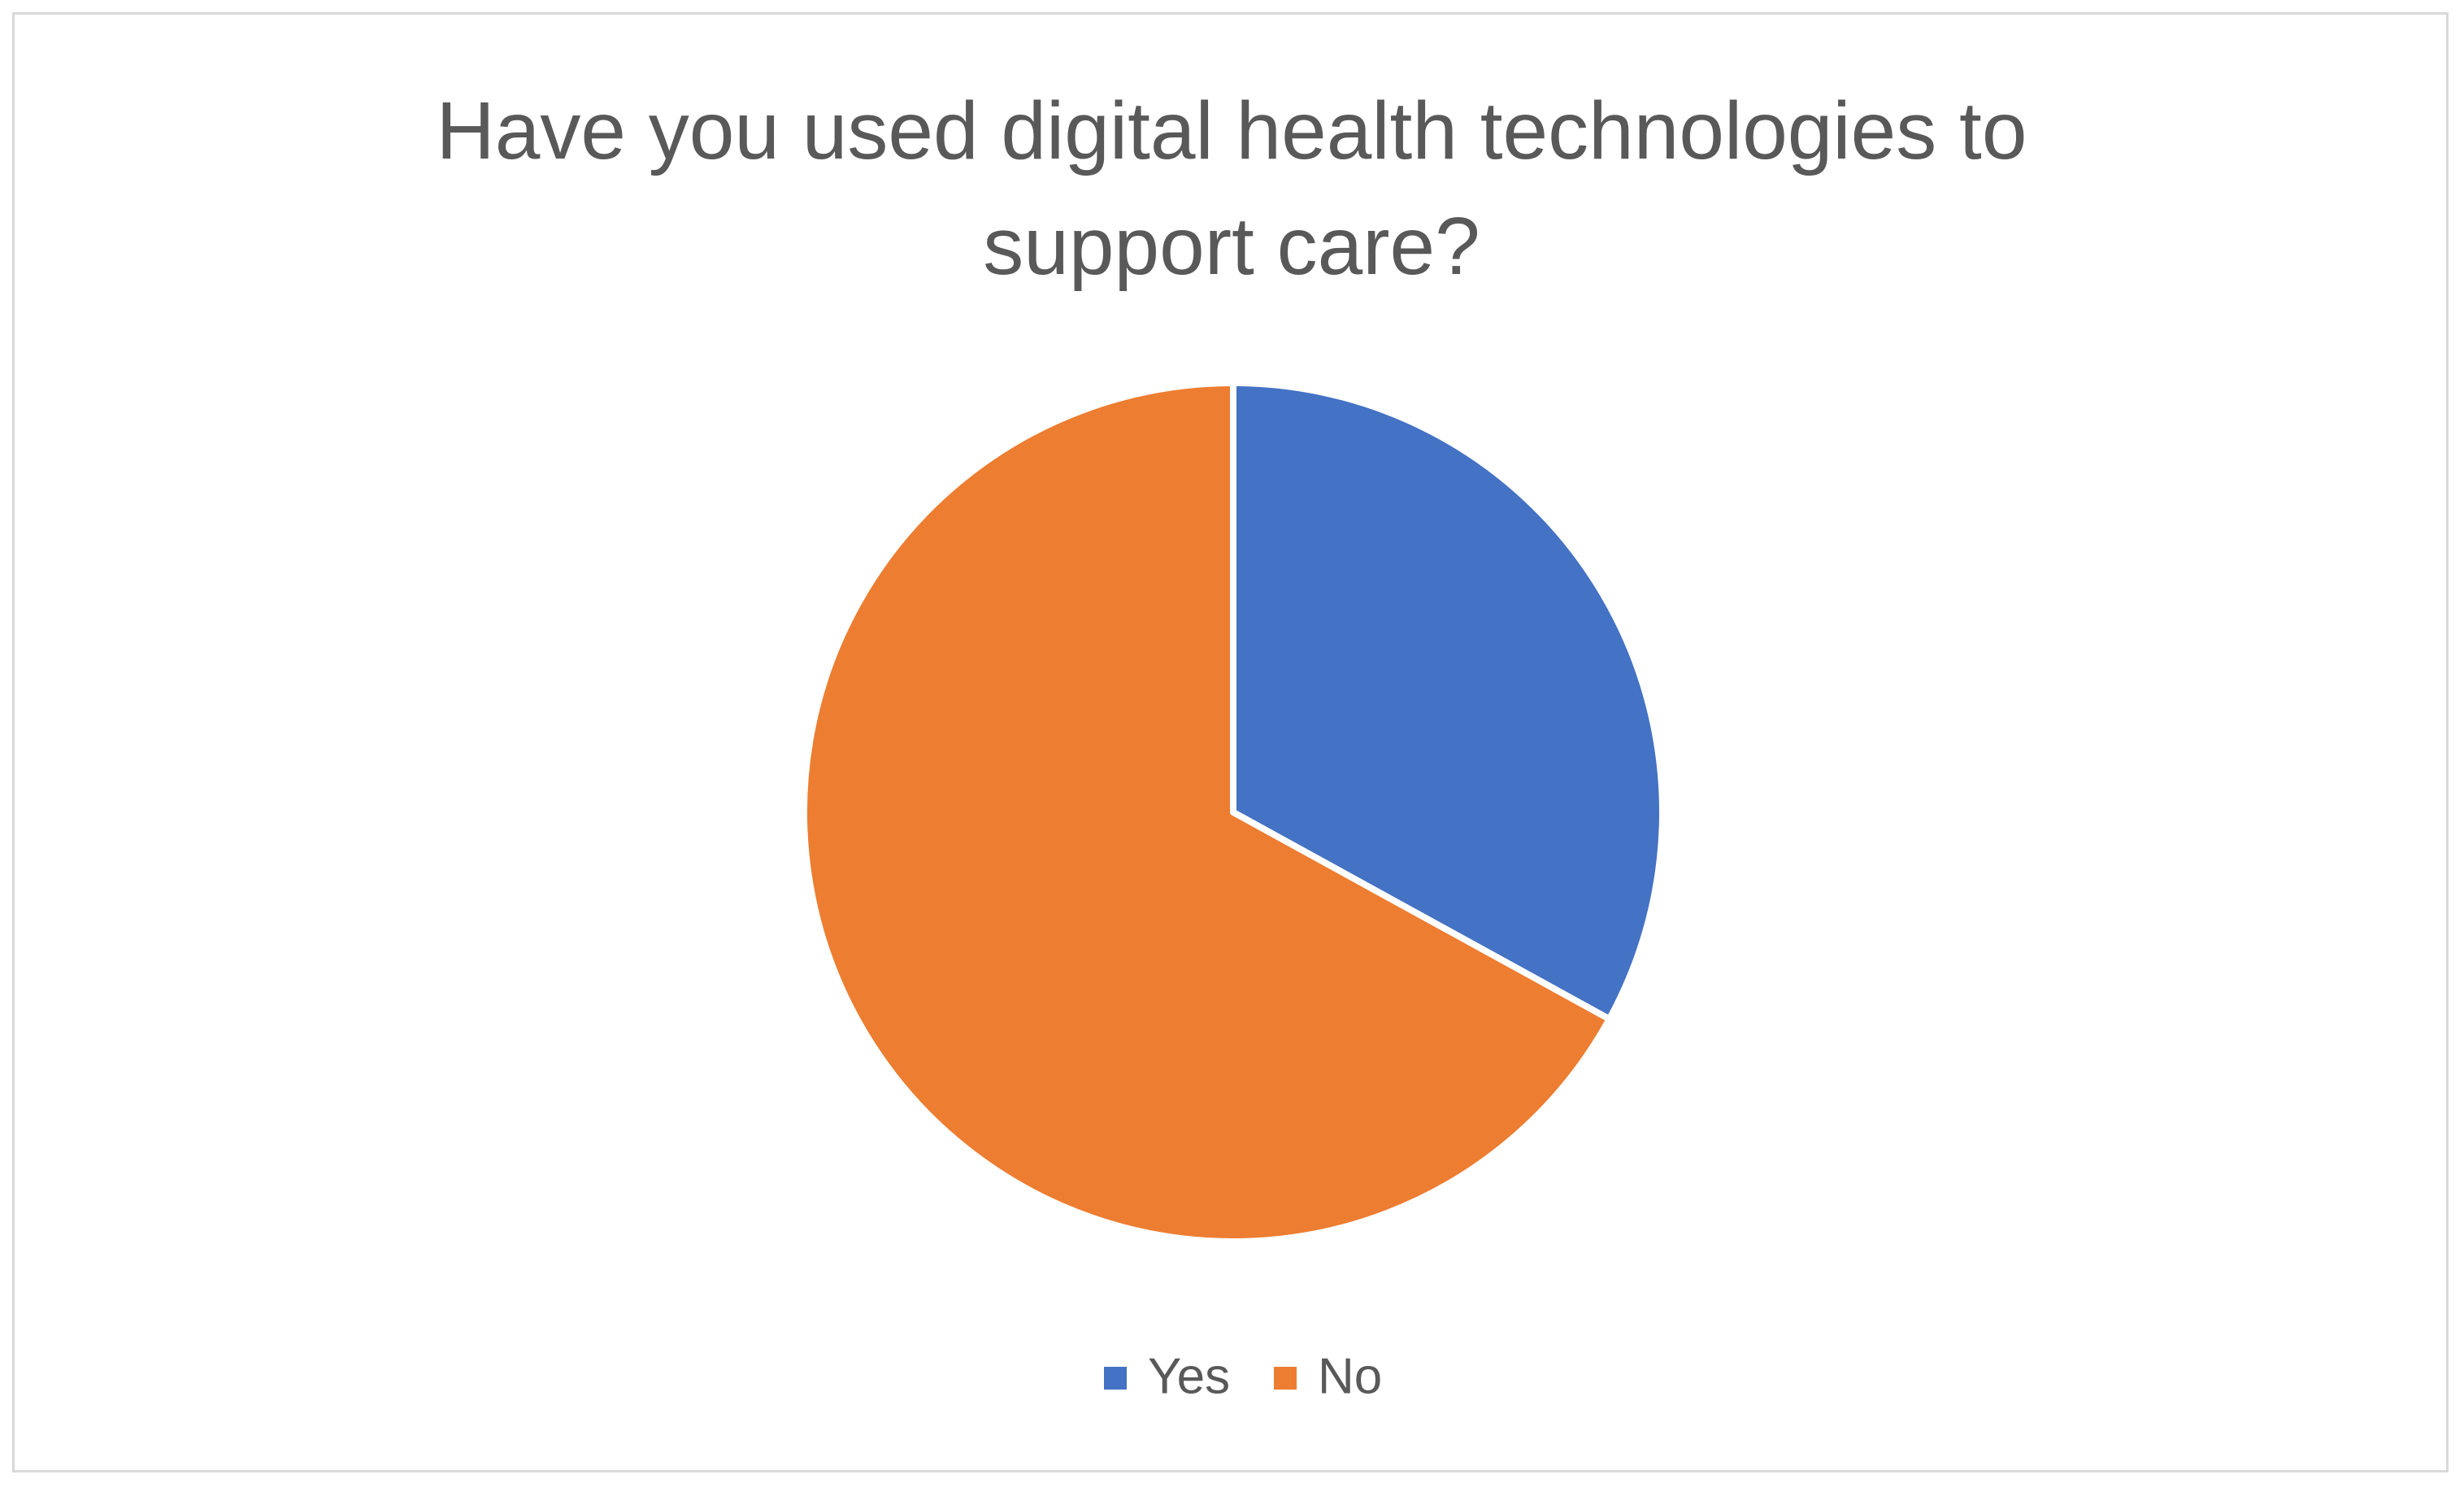  What do you see at coordinates (1350, 1376) in the screenshot?
I see `legend-label: No` at bounding box center [1350, 1376].